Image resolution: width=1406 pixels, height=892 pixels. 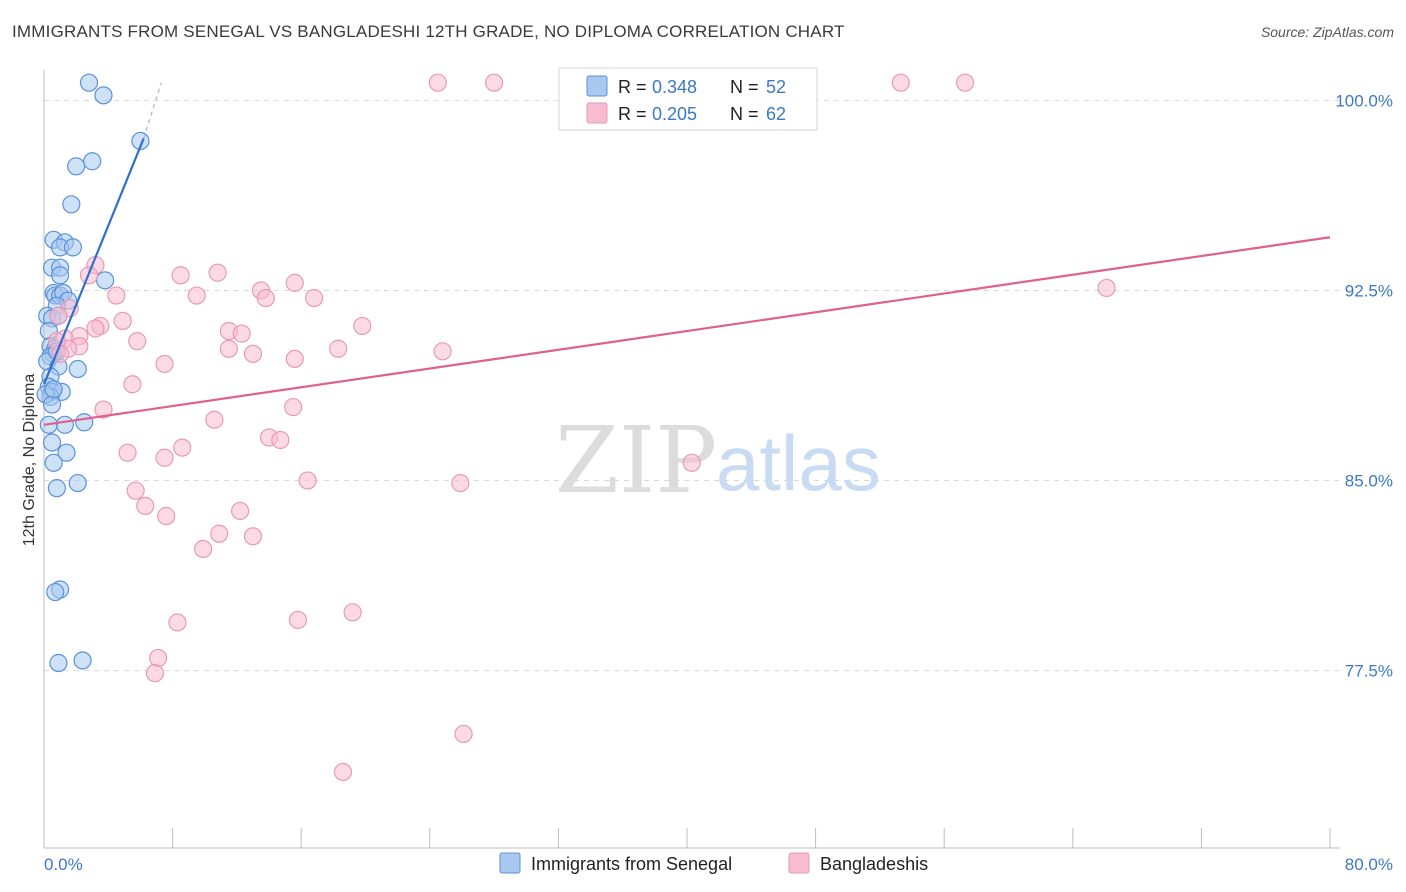 I want to click on legend-r-label-2: R =, so click(x=632, y=114).